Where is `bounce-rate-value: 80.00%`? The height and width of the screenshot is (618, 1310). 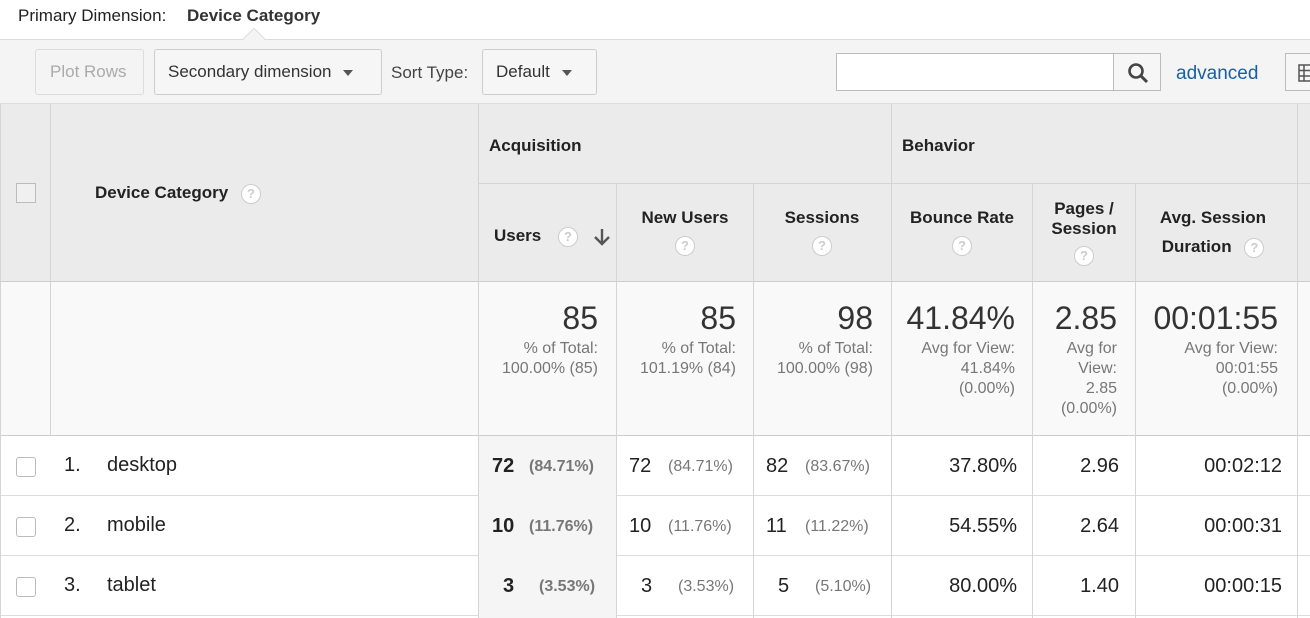 bounce-rate-value: 80.00% is located at coordinates (983, 586).